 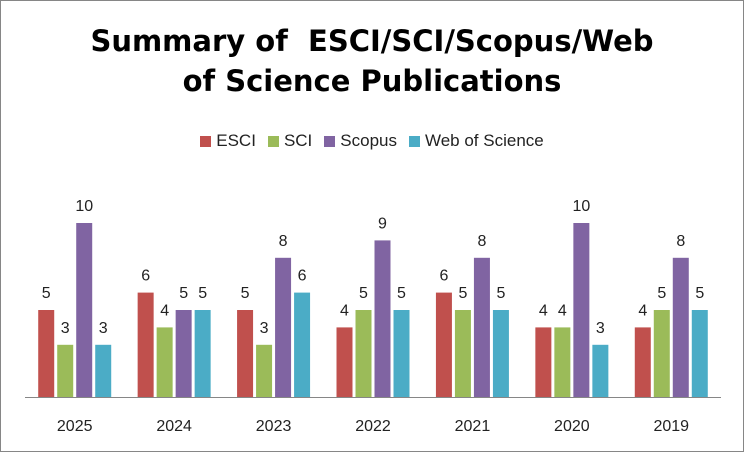 I want to click on bar-sci-2020, so click(x=562, y=362).